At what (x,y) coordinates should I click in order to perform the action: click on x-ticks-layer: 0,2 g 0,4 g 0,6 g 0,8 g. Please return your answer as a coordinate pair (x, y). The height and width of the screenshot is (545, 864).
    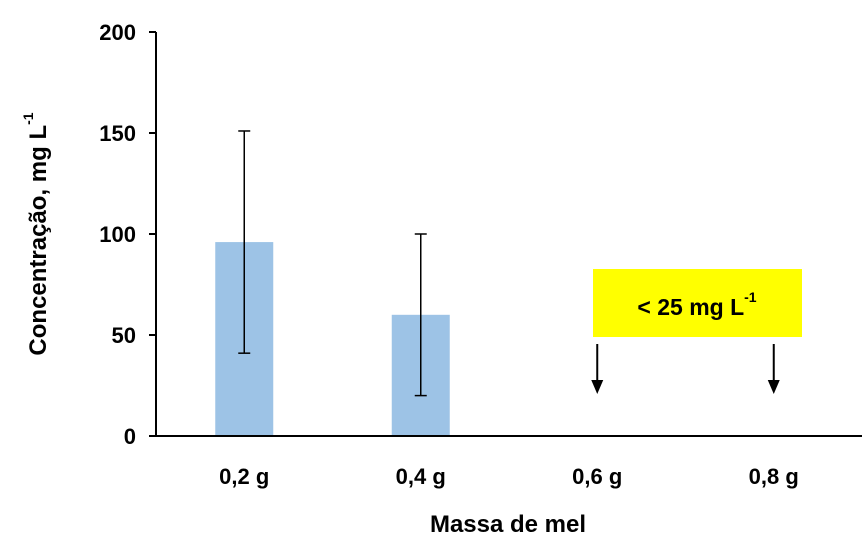
    Looking at the image, I should click on (509, 476).